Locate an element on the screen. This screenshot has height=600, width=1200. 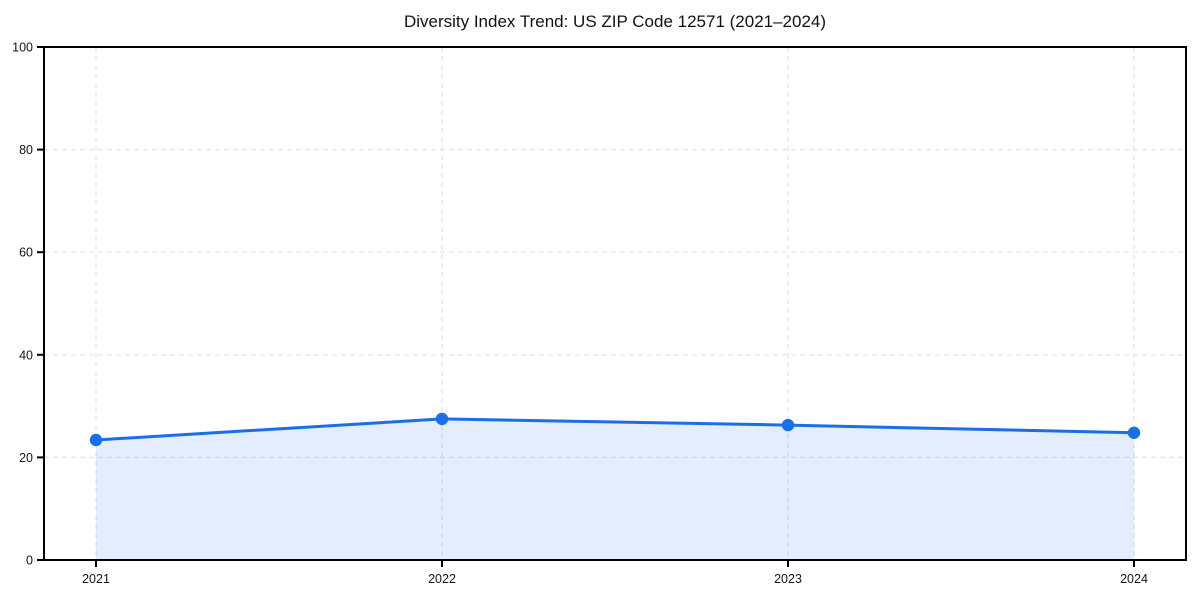
y-tick-label: 40 is located at coordinates (26, 355).